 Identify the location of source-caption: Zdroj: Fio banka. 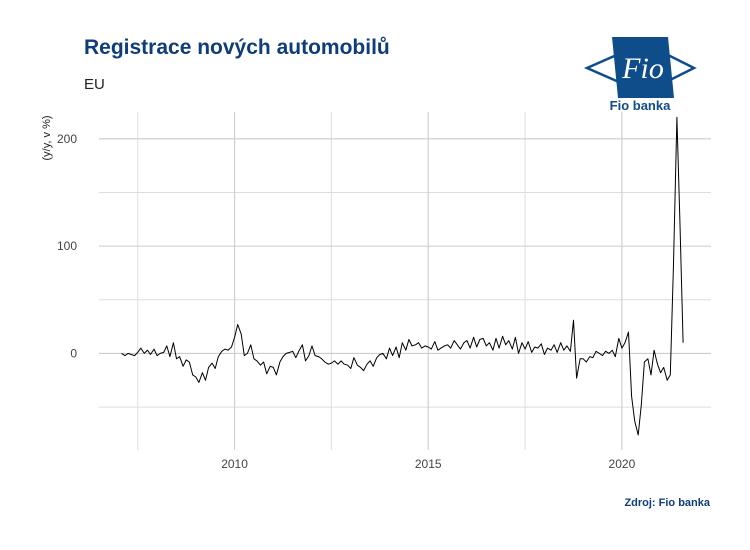
(667, 503).